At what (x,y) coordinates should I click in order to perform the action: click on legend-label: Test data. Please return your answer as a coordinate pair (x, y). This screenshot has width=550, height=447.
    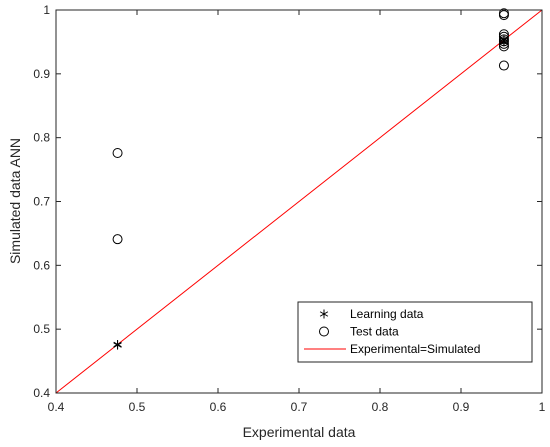
    Looking at the image, I should click on (374, 332).